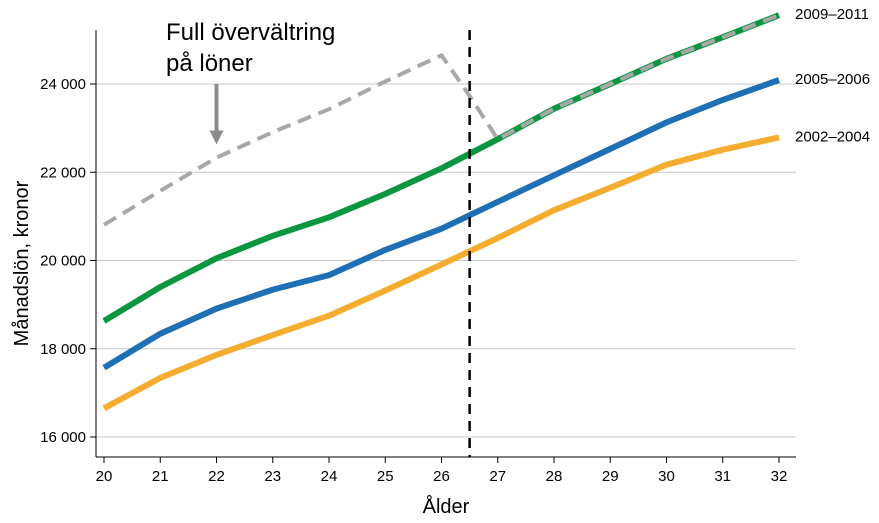 This screenshot has height=523, width=879. What do you see at coordinates (497, 476) in the screenshot?
I see `x-tick-label-27: 27` at bounding box center [497, 476].